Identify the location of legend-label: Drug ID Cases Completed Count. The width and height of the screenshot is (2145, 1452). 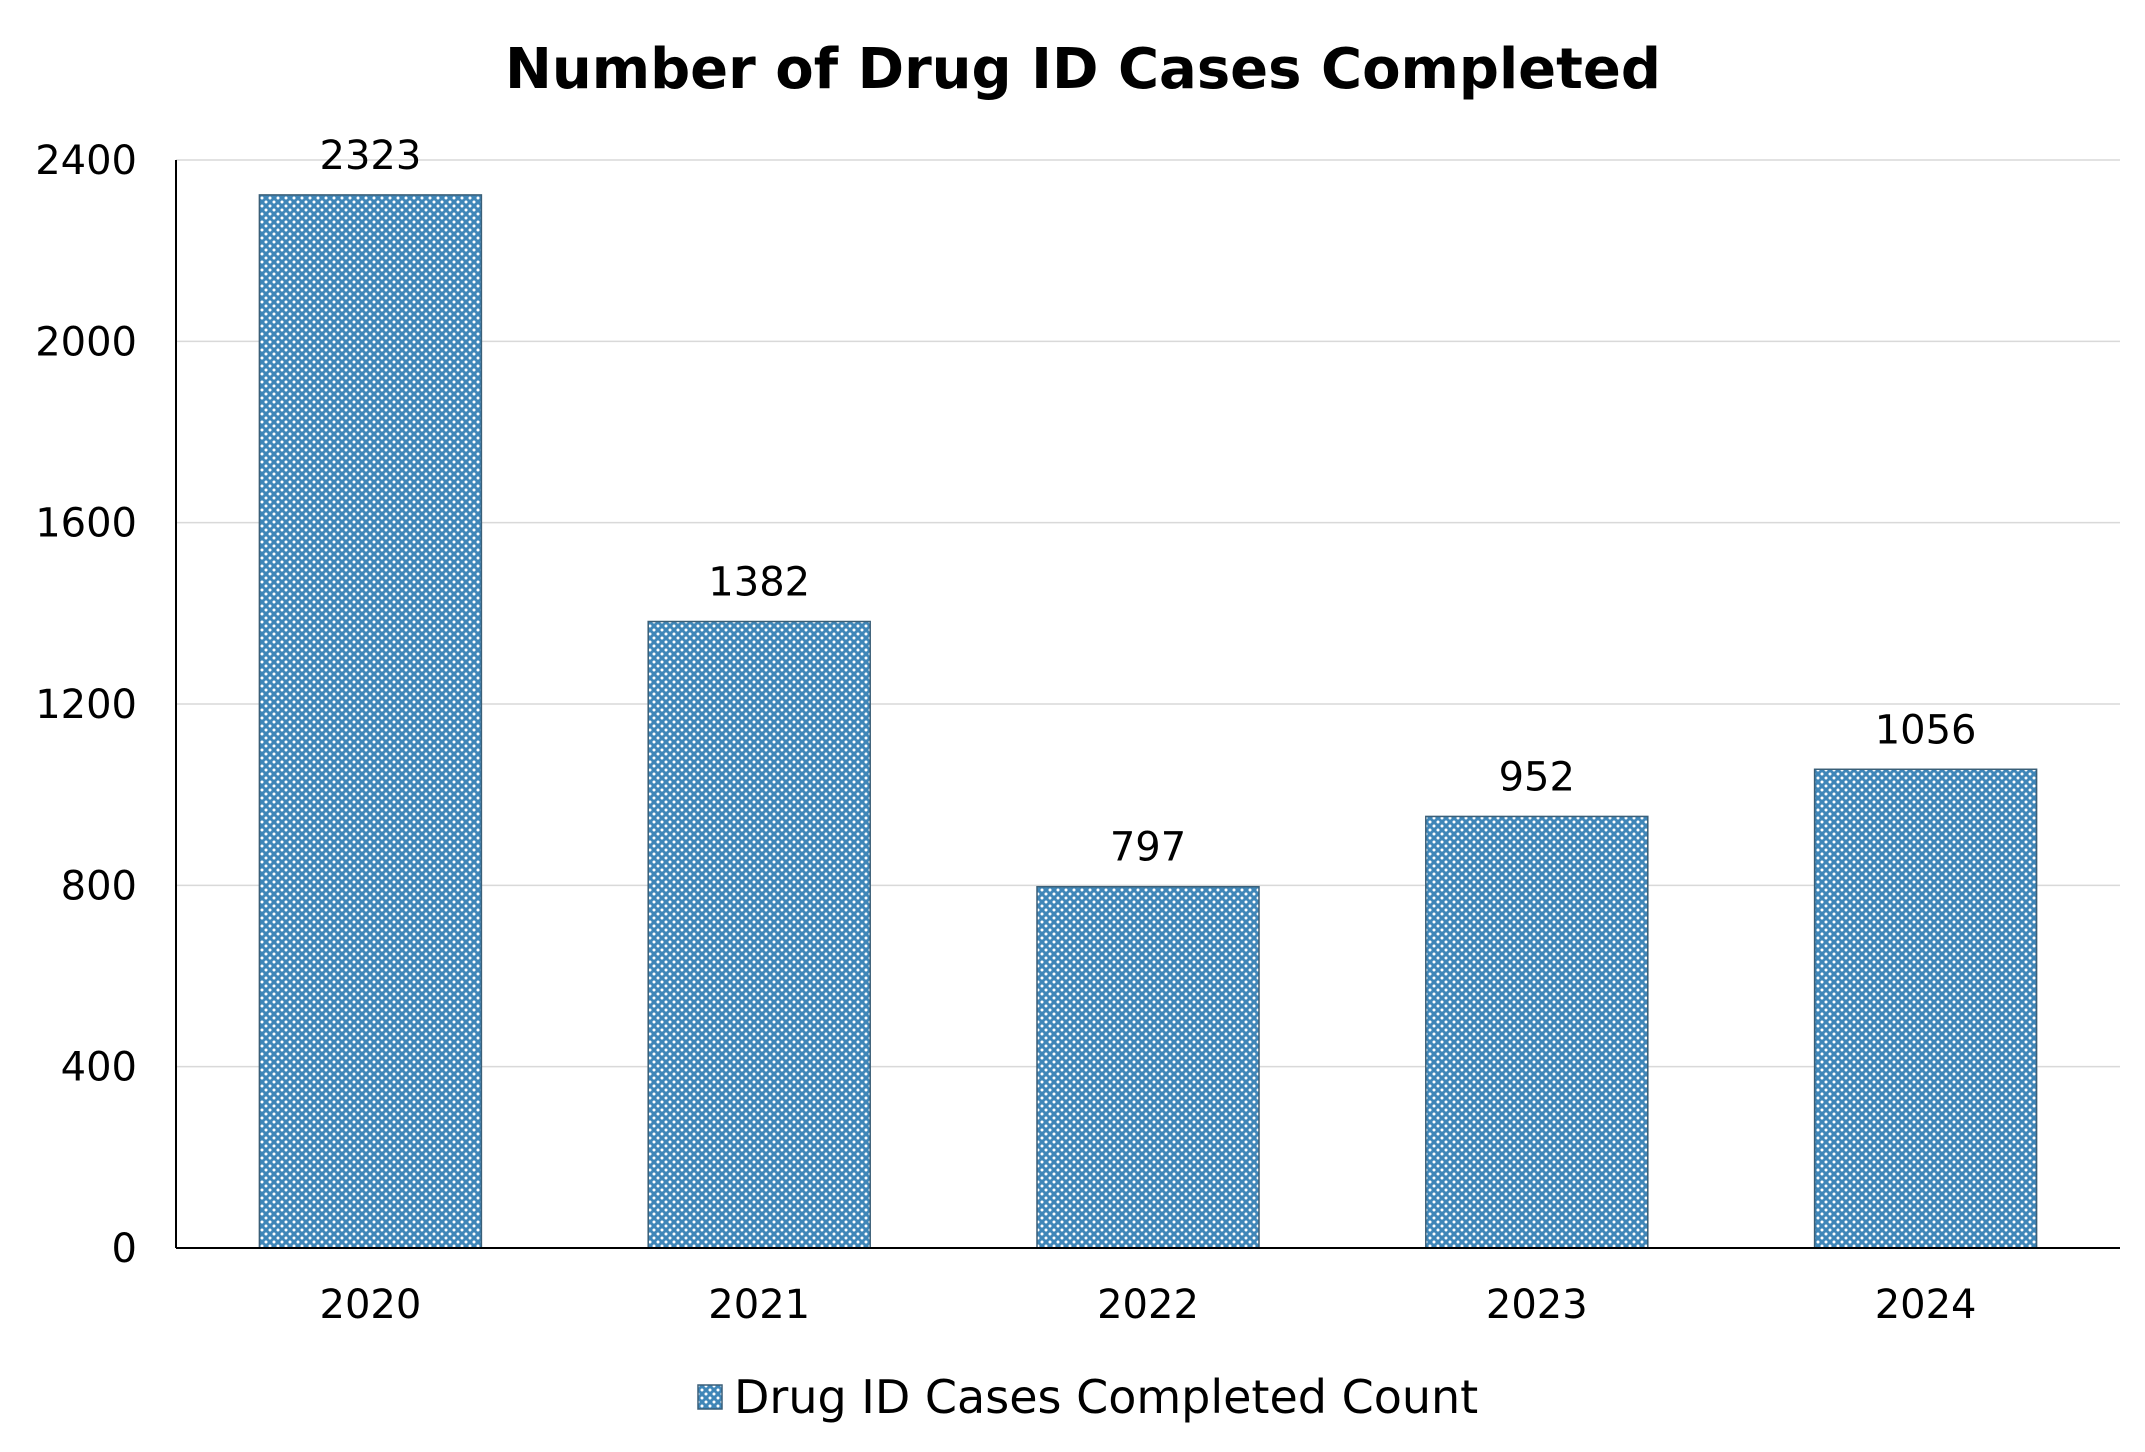
(1106, 1397).